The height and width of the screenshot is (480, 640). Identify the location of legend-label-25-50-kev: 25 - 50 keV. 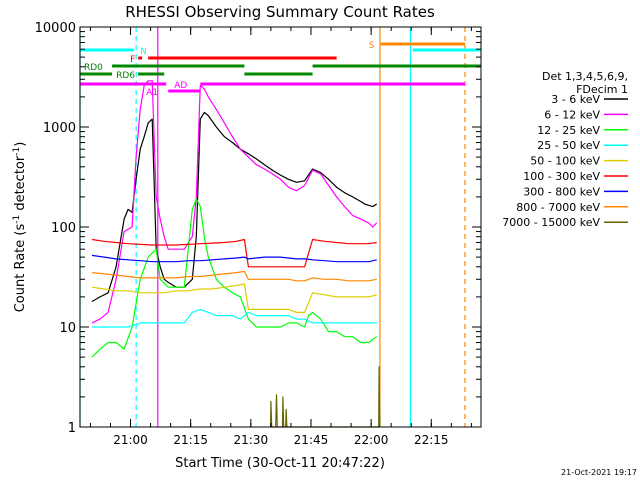
(568, 145).